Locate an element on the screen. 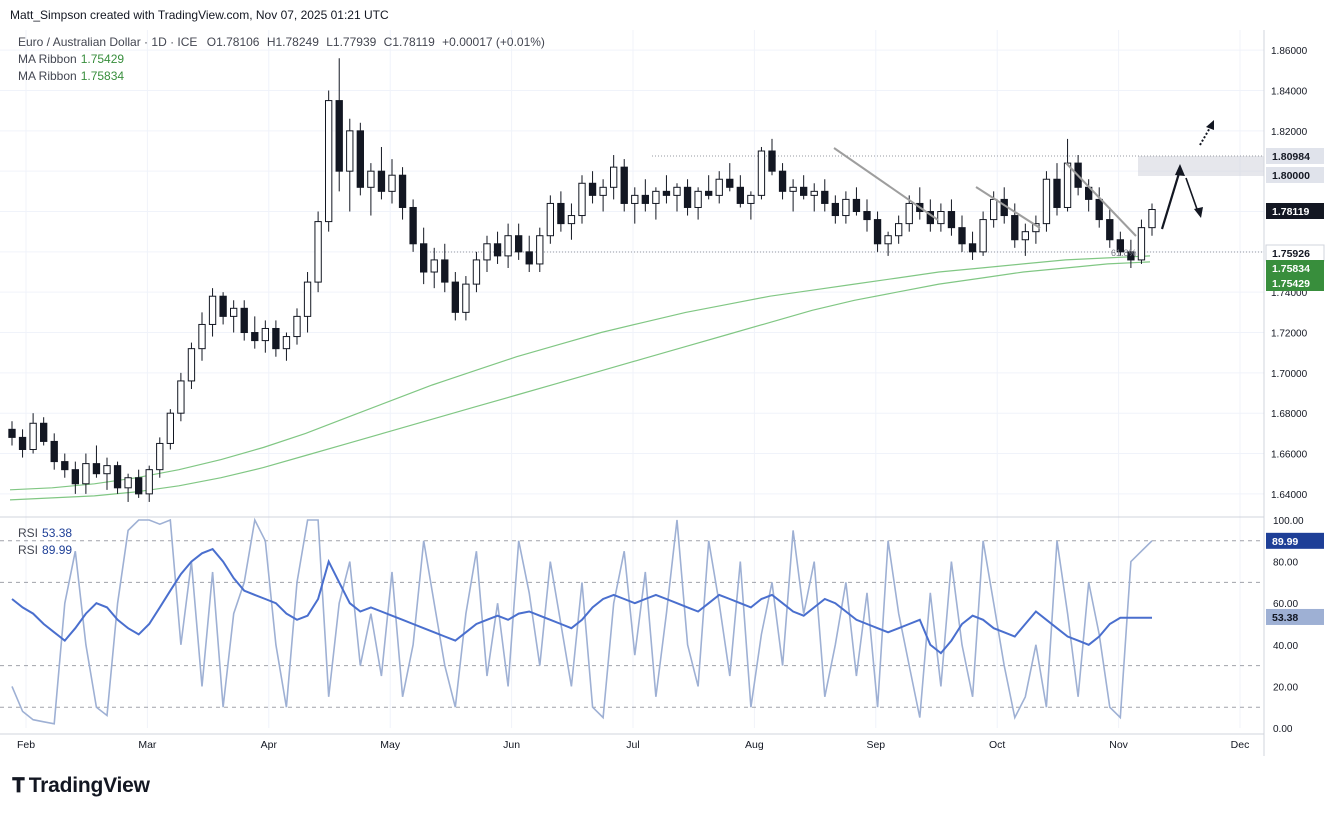  price-badge-label: 1.75834 is located at coordinates (1291, 269).